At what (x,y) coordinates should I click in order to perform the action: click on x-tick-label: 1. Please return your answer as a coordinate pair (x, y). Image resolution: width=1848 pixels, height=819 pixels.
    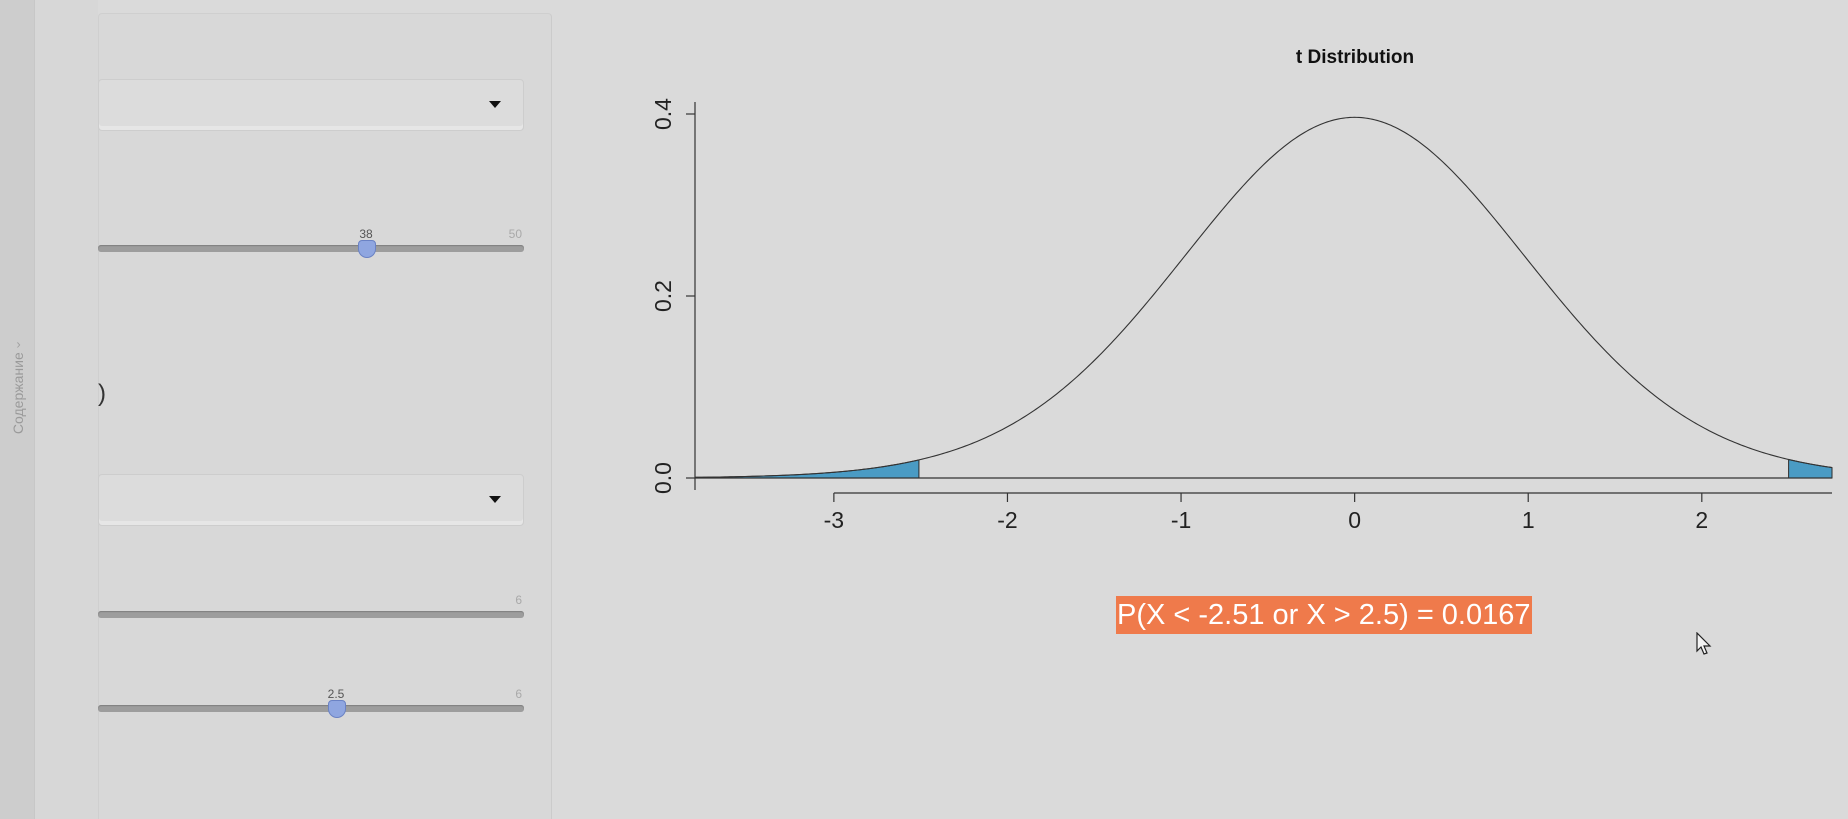
    Looking at the image, I should click on (1528, 520).